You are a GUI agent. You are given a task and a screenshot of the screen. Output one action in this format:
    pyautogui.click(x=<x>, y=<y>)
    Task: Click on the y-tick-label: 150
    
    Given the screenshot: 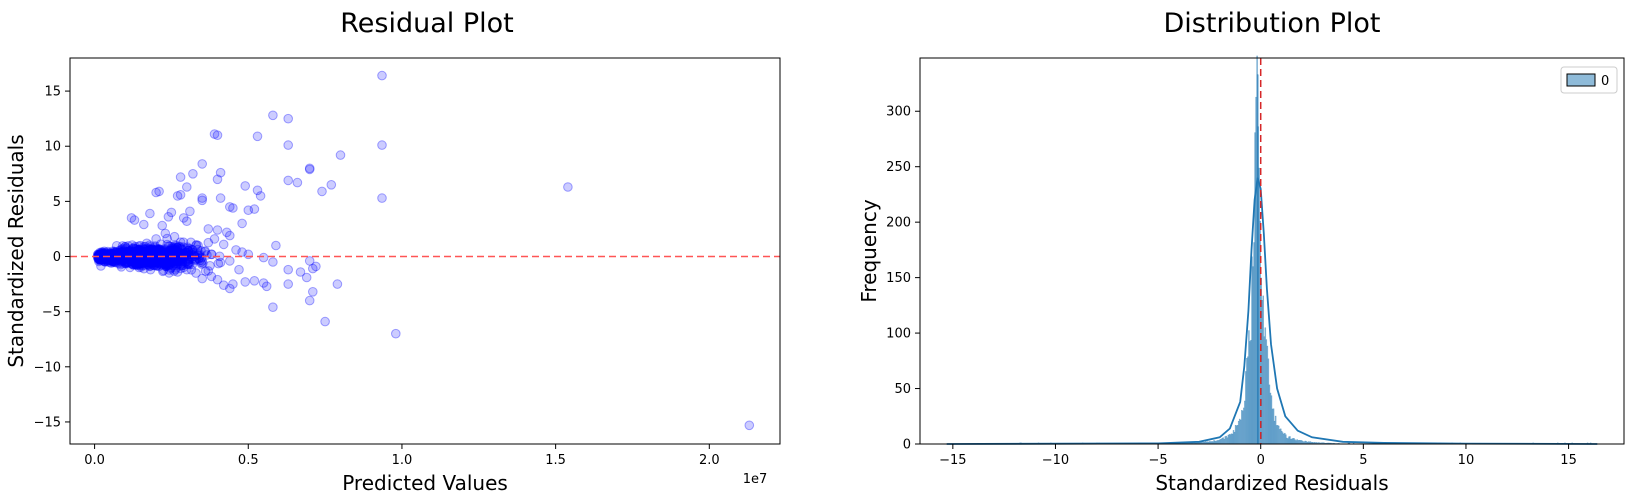 What is the action you would take?
    pyautogui.click(x=898, y=278)
    